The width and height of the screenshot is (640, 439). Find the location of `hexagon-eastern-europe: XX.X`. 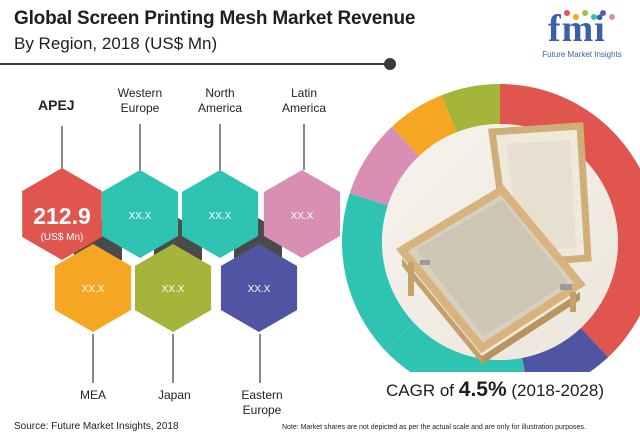

hexagon-eastern-europe: XX.X is located at coordinates (259, 288).